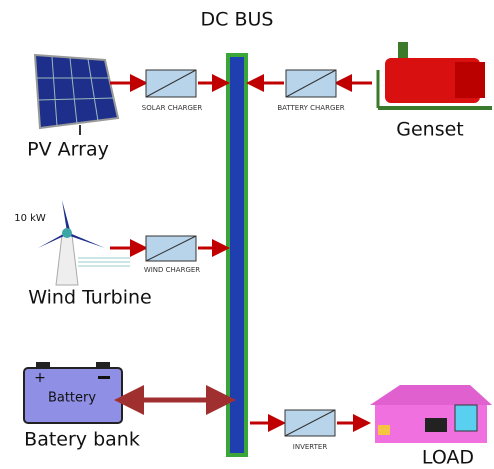 The width and height of the screenshot is (494, 469). What do you see at coordinates (434, 76) in the screenshot?
I see `genset-icon` at bounding box center [434, 76].